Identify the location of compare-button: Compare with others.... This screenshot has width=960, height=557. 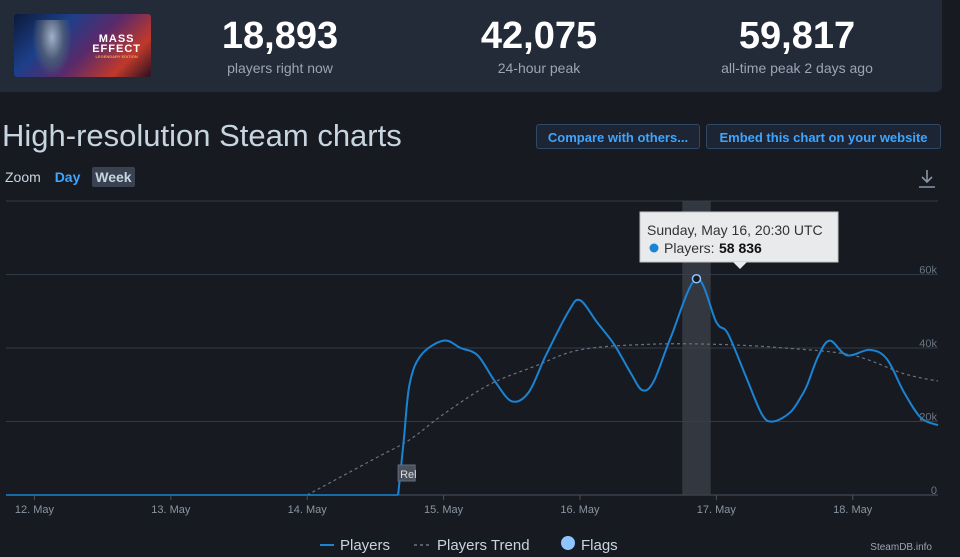
(618, 136).